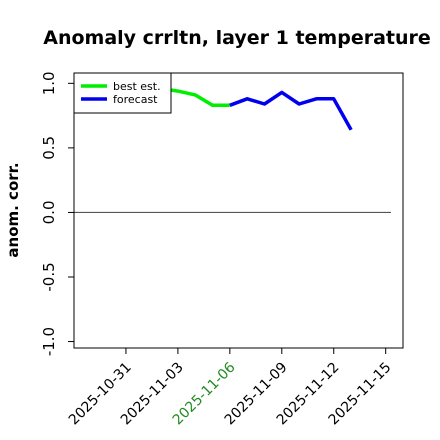  What do you see at coordinates (291, 110) in the screenshot?
I see `series-line-forecast` at bounding box center [291, 110].